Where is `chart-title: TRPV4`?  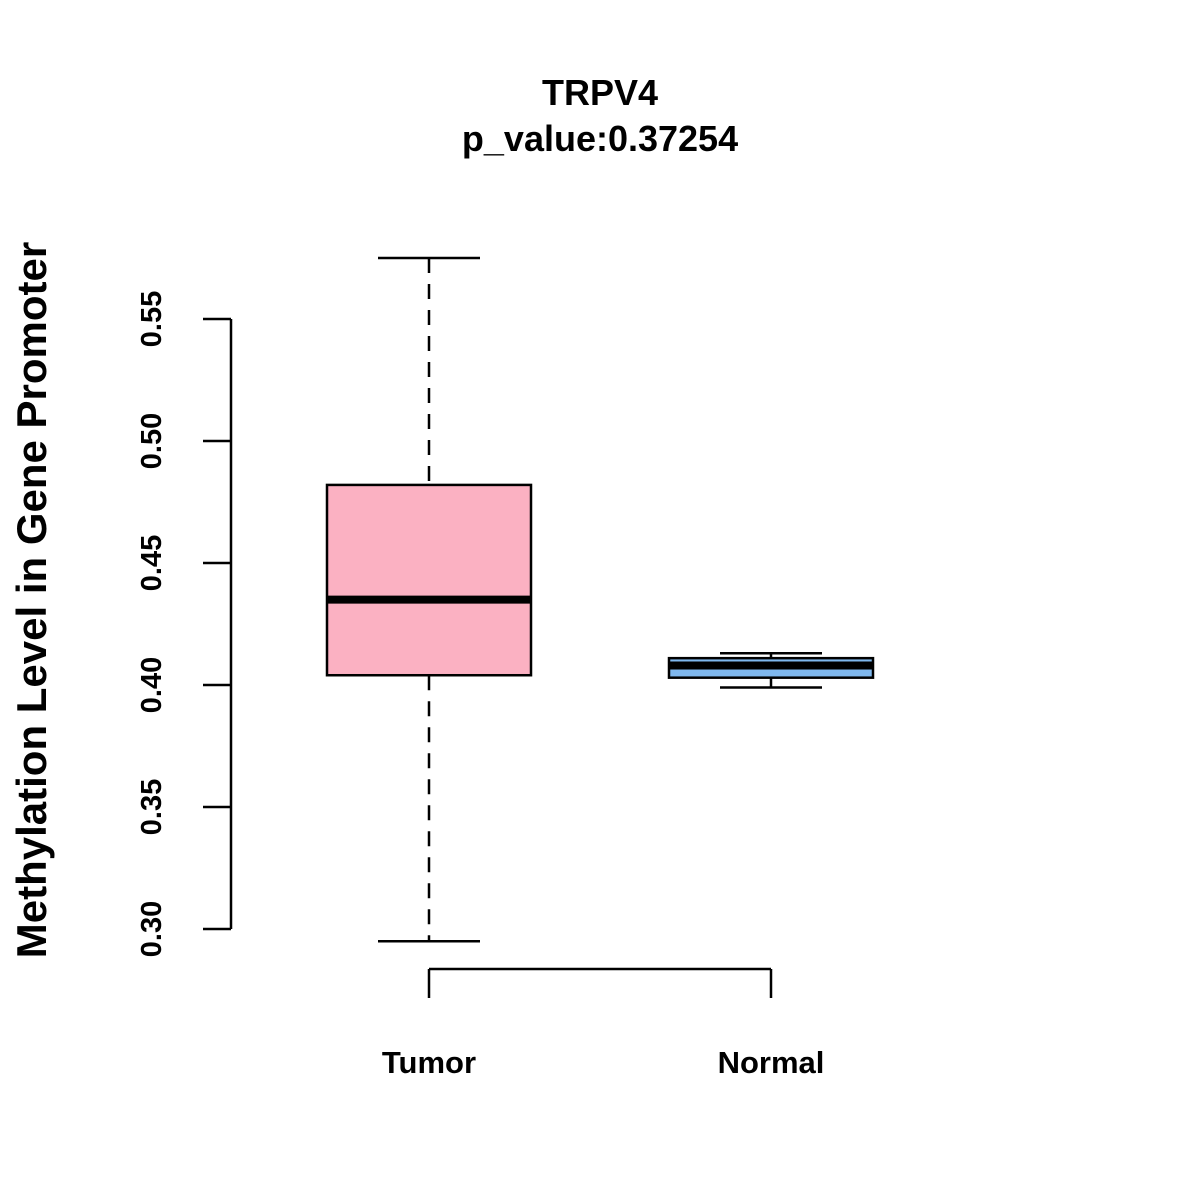
chart-title: TRPV4 is located at coordinates (600, 92).